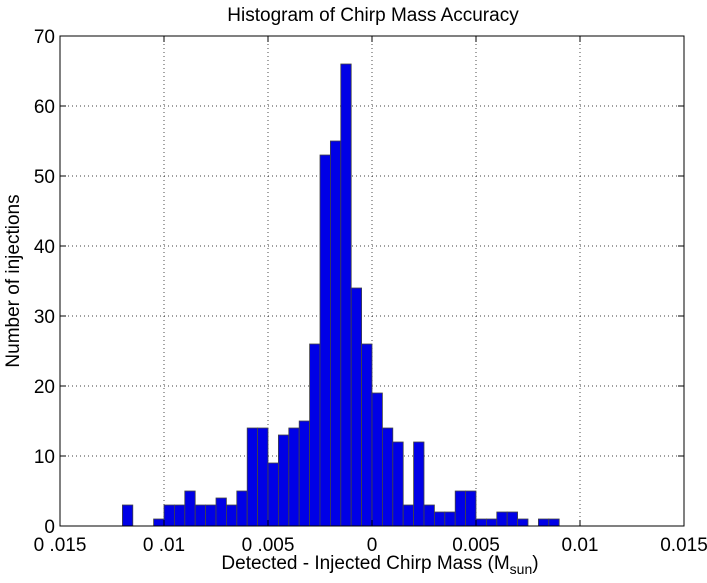  Describe the element at coordinates (44, 247) in the screenshot. I see `y-tick-label: 40` at that location.